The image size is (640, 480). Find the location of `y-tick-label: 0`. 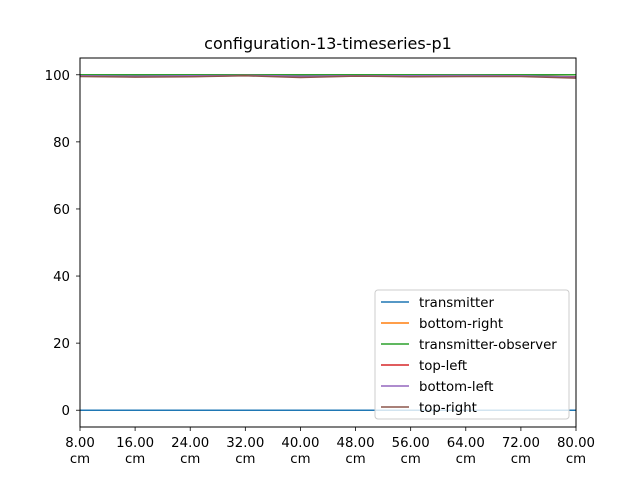

y-tick-label: 0 is located at coordinates (66, 411).